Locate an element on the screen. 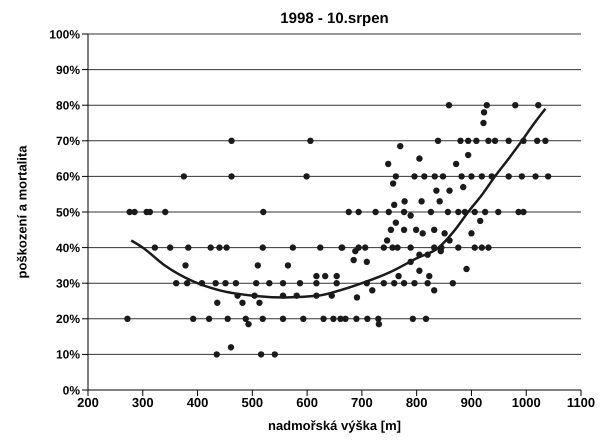 Image resolution: width=609 pixels, height=441 pixels. x-tick-label: 1100 is located at coordinates (581, 402).